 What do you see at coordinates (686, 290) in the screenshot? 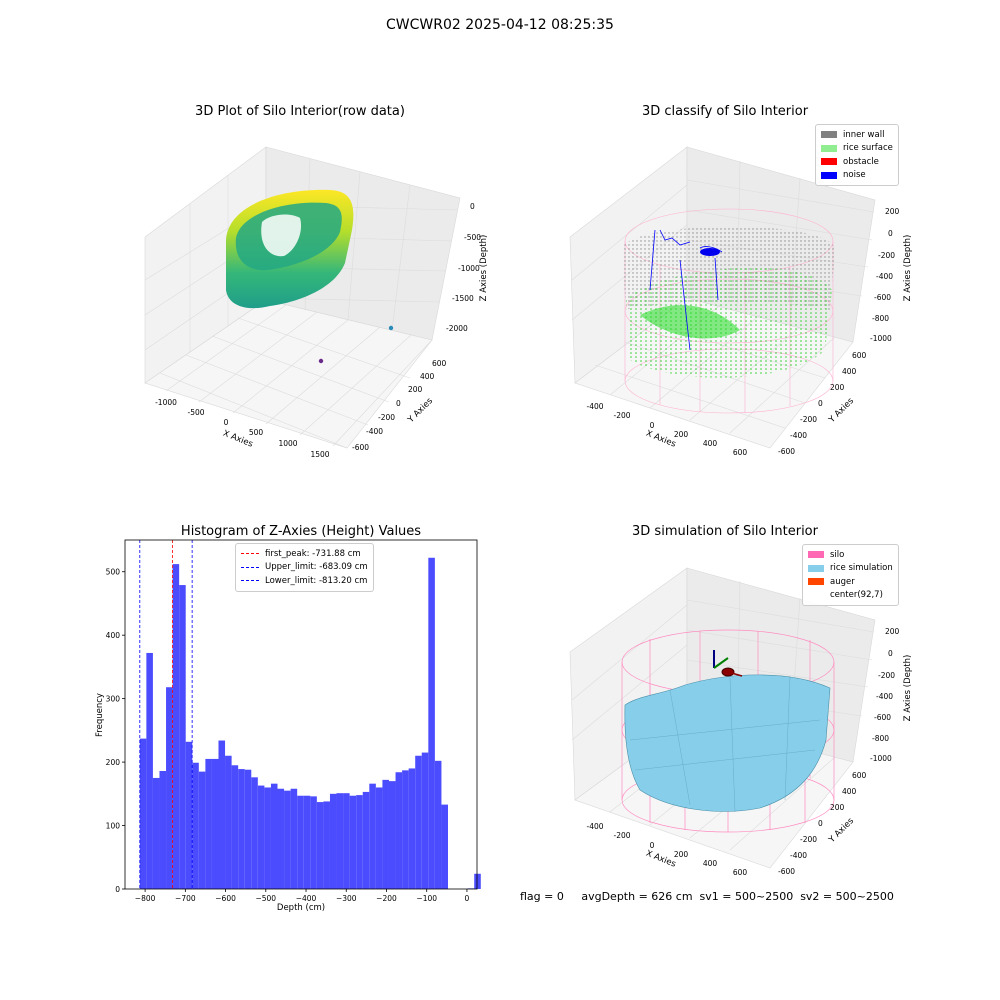
I see `panel2-noise-points` at bounding box center [686, 290].